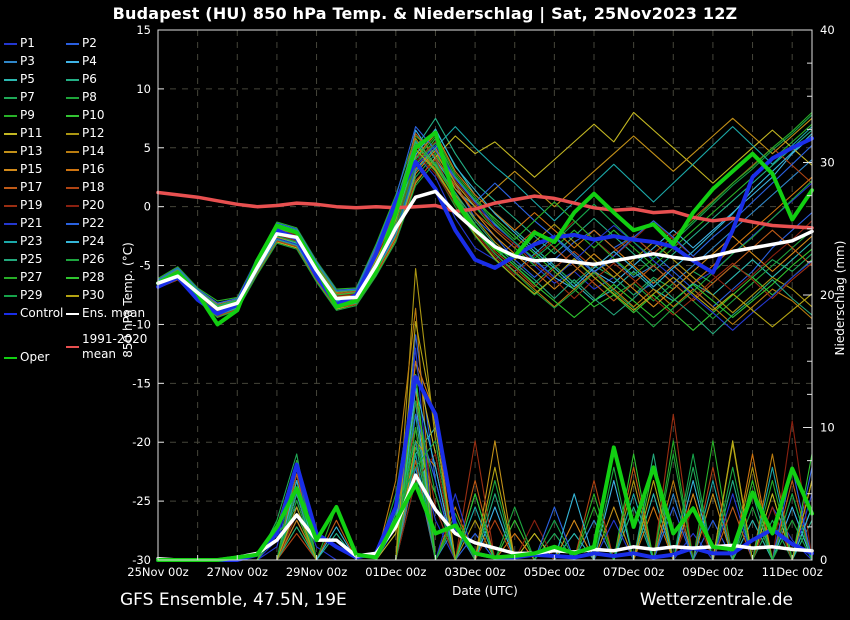 The image size is (850, 620). Describe the element at coordinates (85, 259) in the screenshot. I see `legend-item-p26: P26` at that location.